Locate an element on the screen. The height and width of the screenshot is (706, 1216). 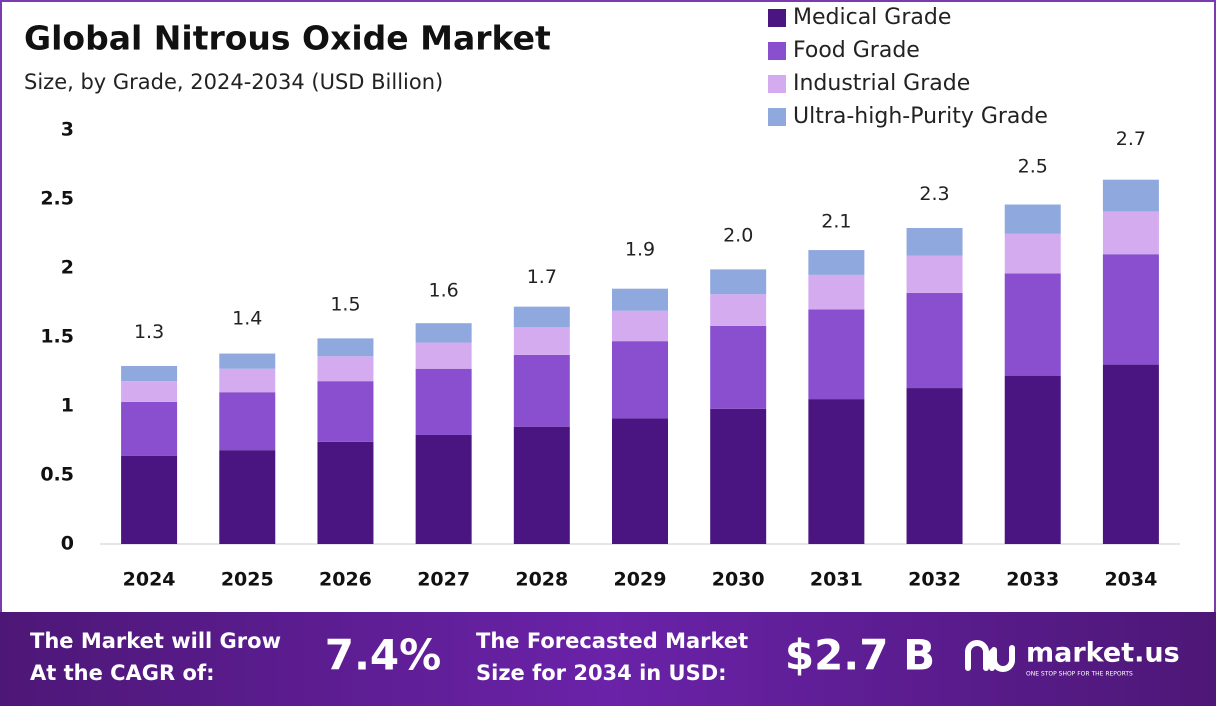
footer-text: At the CAGR of: is located at coordinates (122, 673).